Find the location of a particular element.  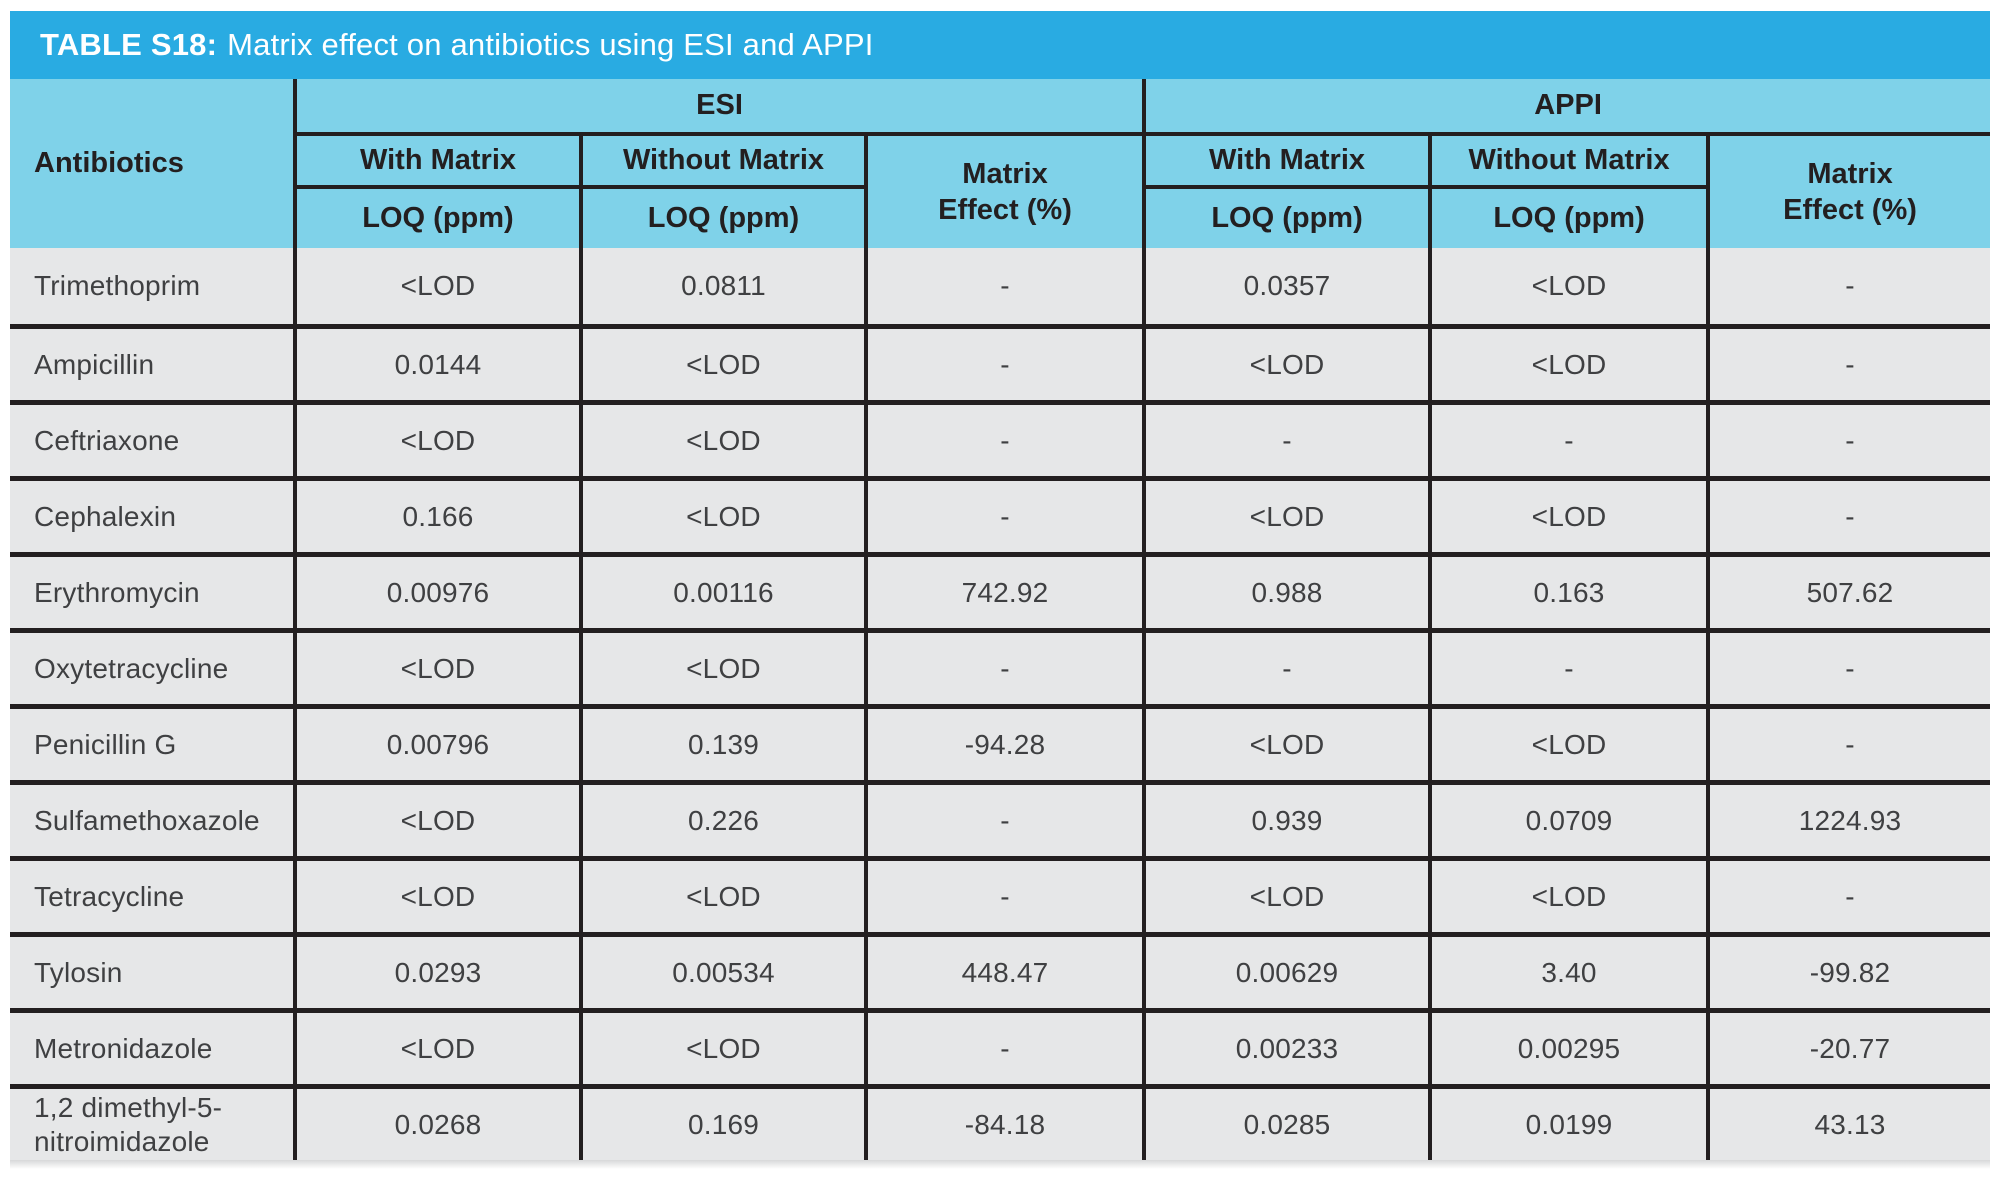

cell-esi-without-loq: 0.169 is located at coordinates (725, 1122).